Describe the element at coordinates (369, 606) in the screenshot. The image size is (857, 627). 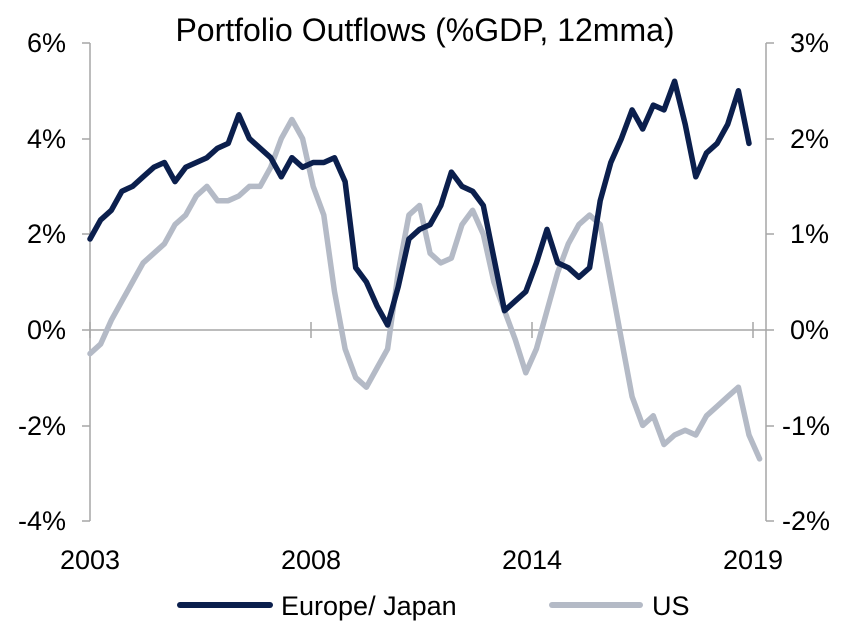
I see `legend-label-europe-japan: Europe/ Japan` at that location.